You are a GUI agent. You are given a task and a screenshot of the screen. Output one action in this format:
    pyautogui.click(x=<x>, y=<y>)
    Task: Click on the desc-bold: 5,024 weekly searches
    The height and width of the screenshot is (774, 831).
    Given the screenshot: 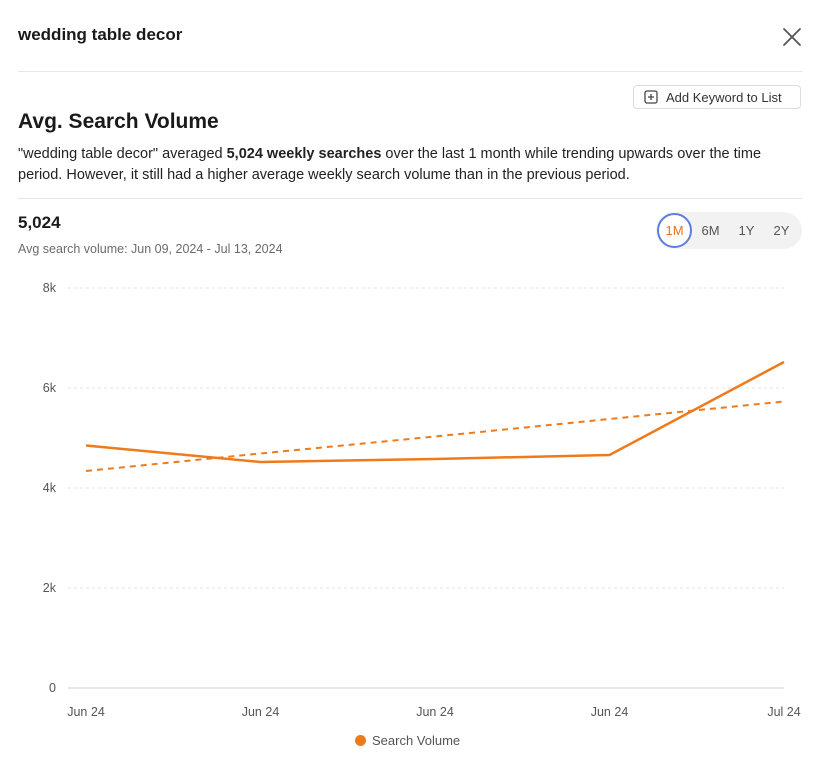 What is the action you would take?
    pyautogui.click(x=304, y=154)
    